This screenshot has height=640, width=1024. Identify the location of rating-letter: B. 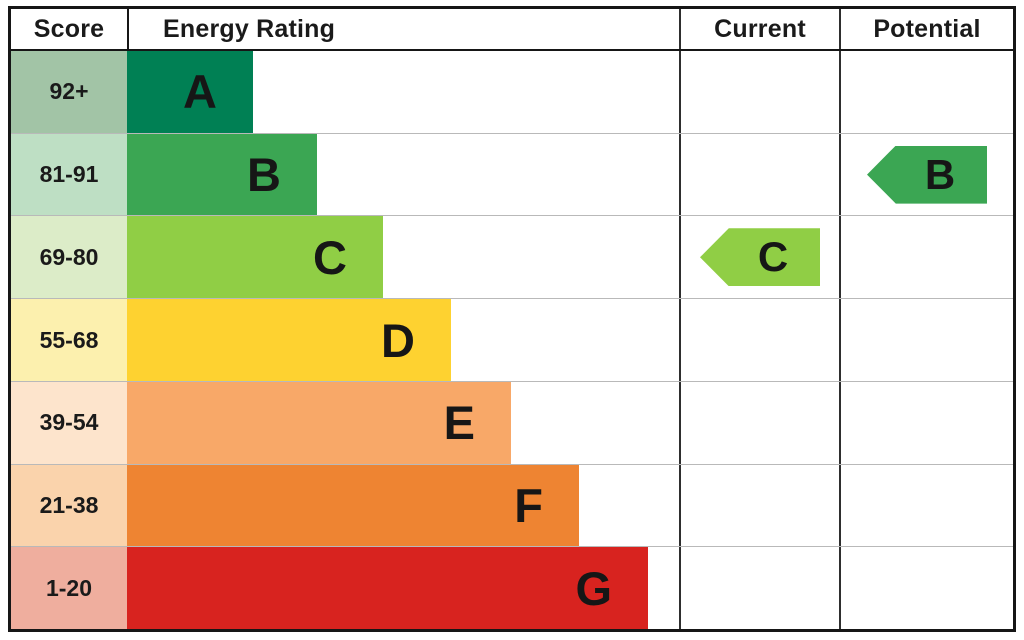
(264, 175).